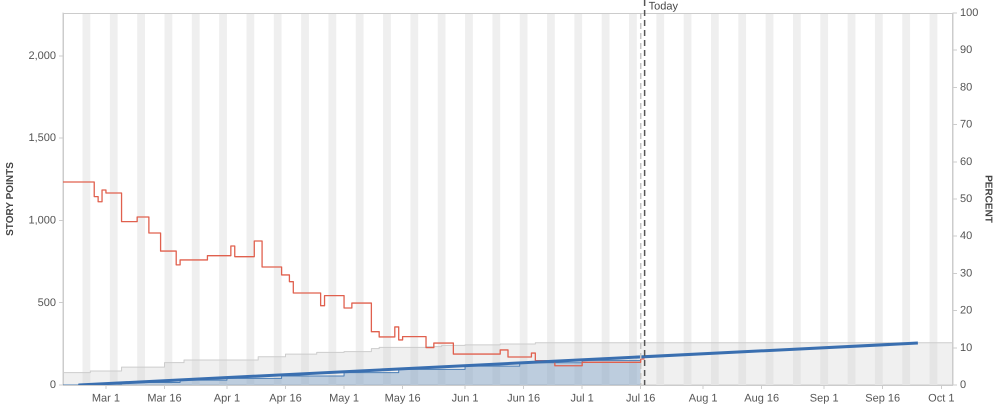  Describe the element at coordinates (966, 310) in the screenshot. I see `y2-tick-label: 20` at that location.